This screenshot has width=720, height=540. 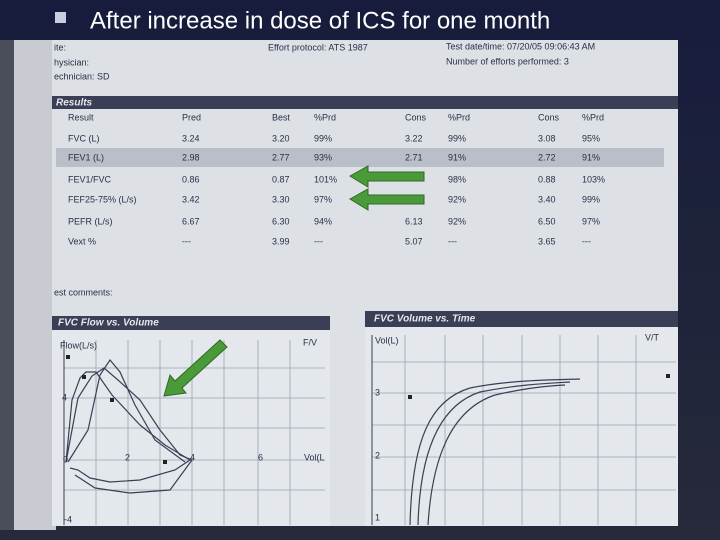 I want to click on table-cell: 3.24, so click(x=191, y=138).